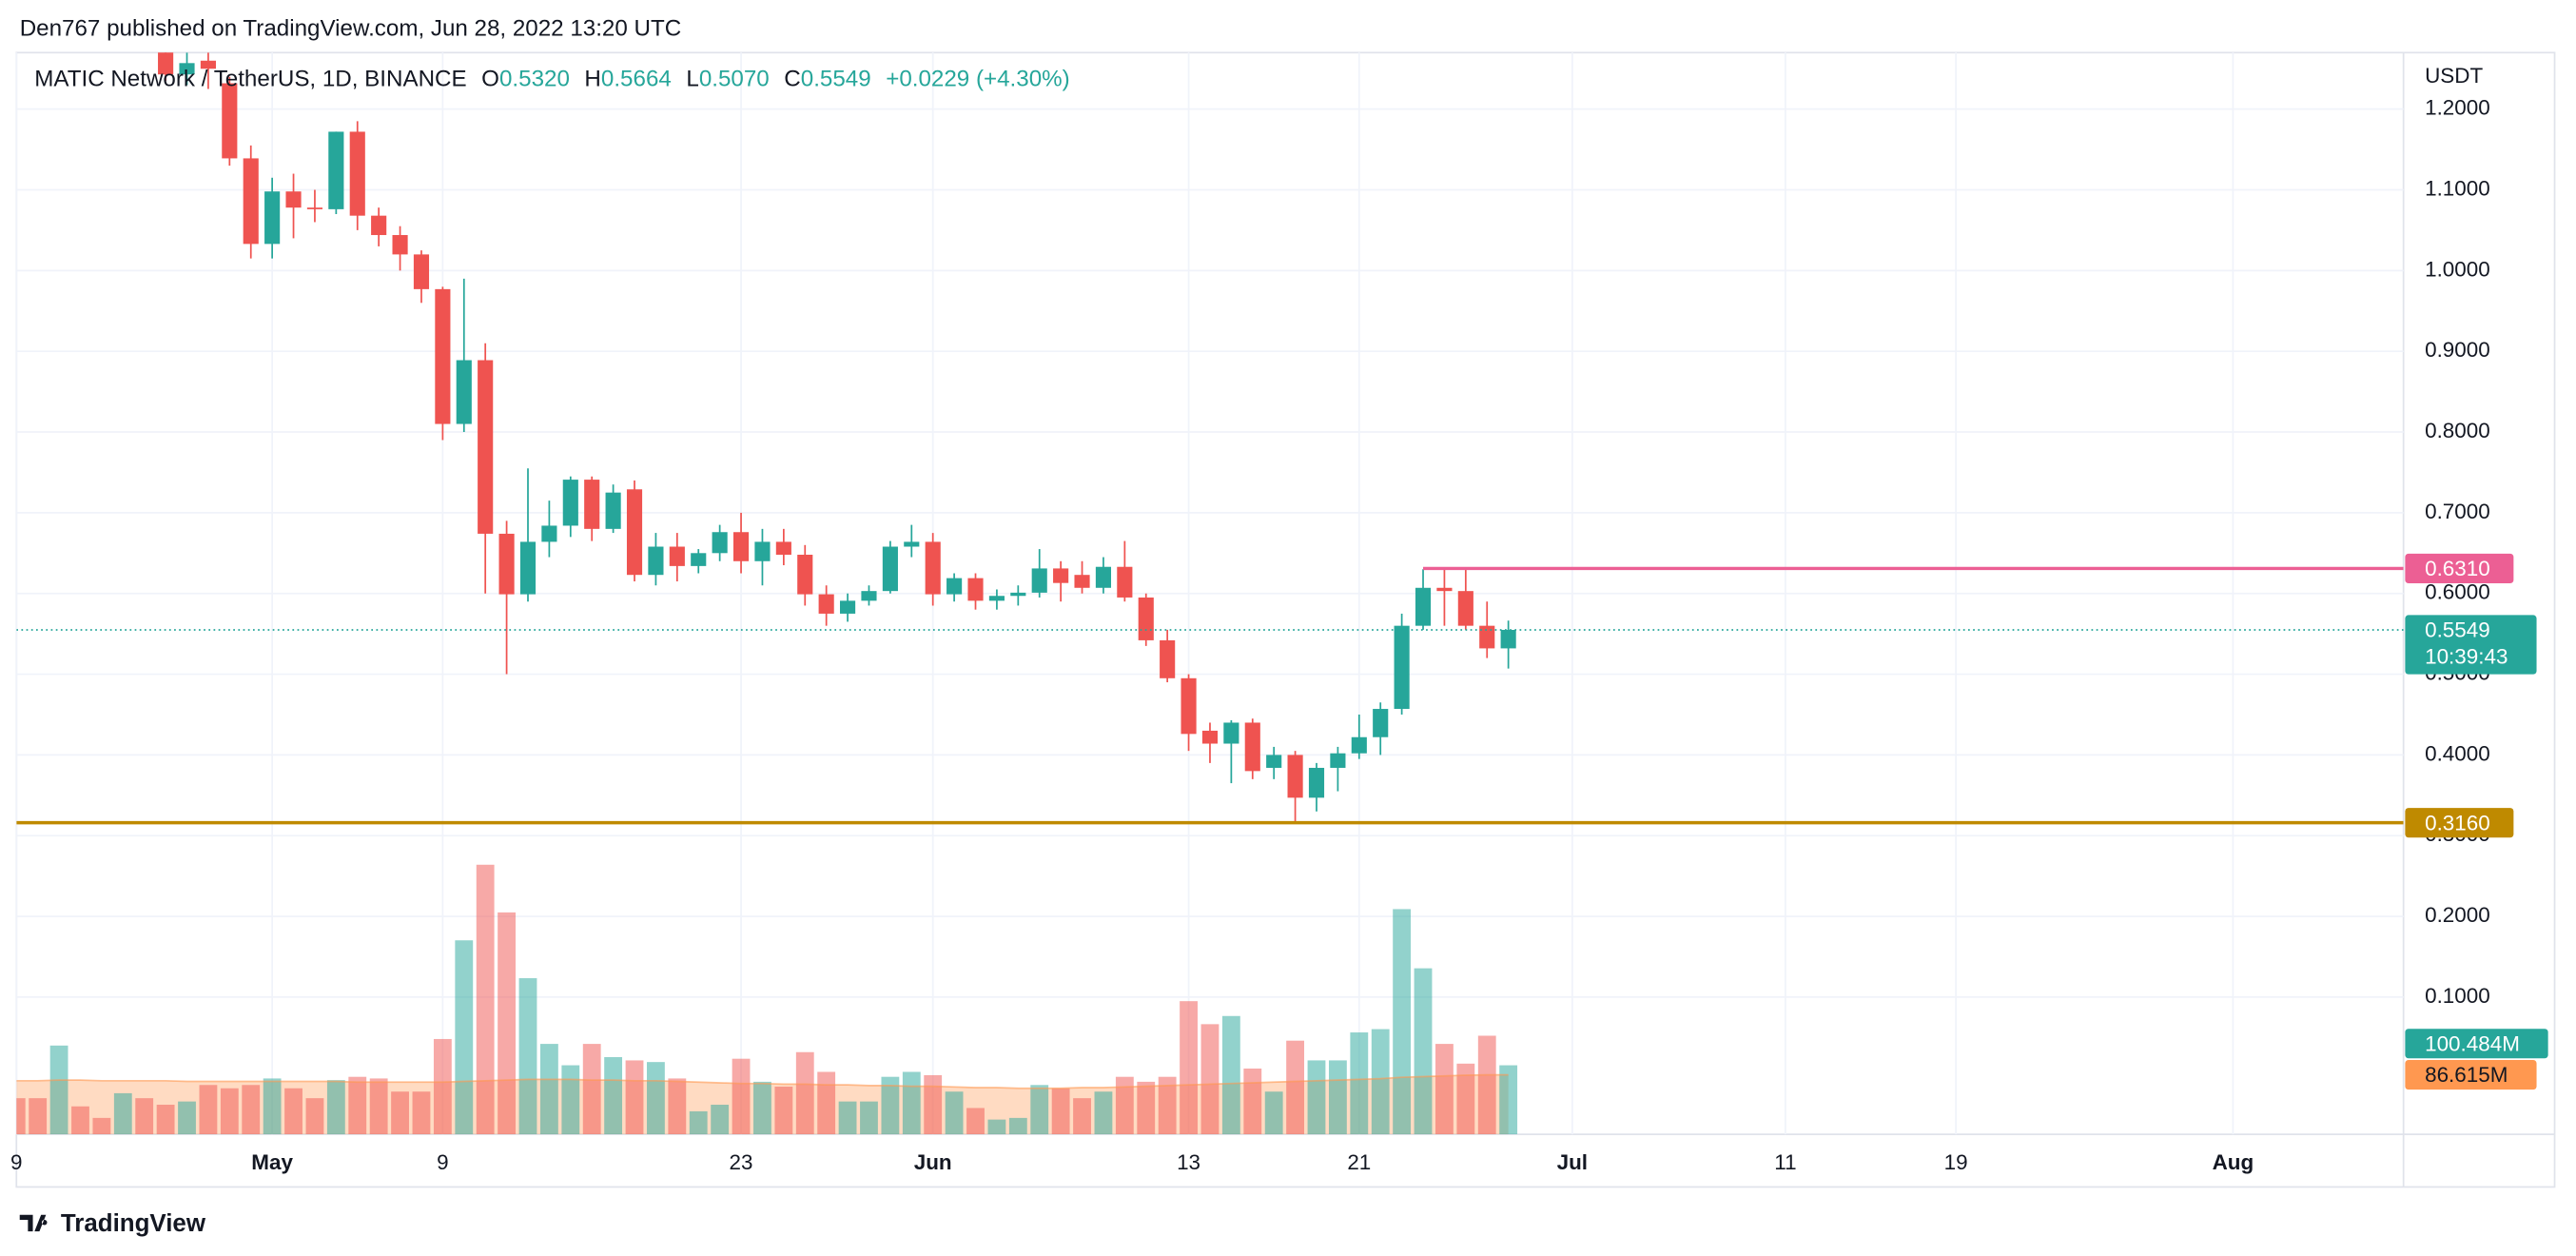 Image resolution: width=2576 pixels, height=1256 pixels. What do you see at coordinates (2471, 645) in the screenshot?
I see `last-price-tag` at bounding box center [2471, 645].